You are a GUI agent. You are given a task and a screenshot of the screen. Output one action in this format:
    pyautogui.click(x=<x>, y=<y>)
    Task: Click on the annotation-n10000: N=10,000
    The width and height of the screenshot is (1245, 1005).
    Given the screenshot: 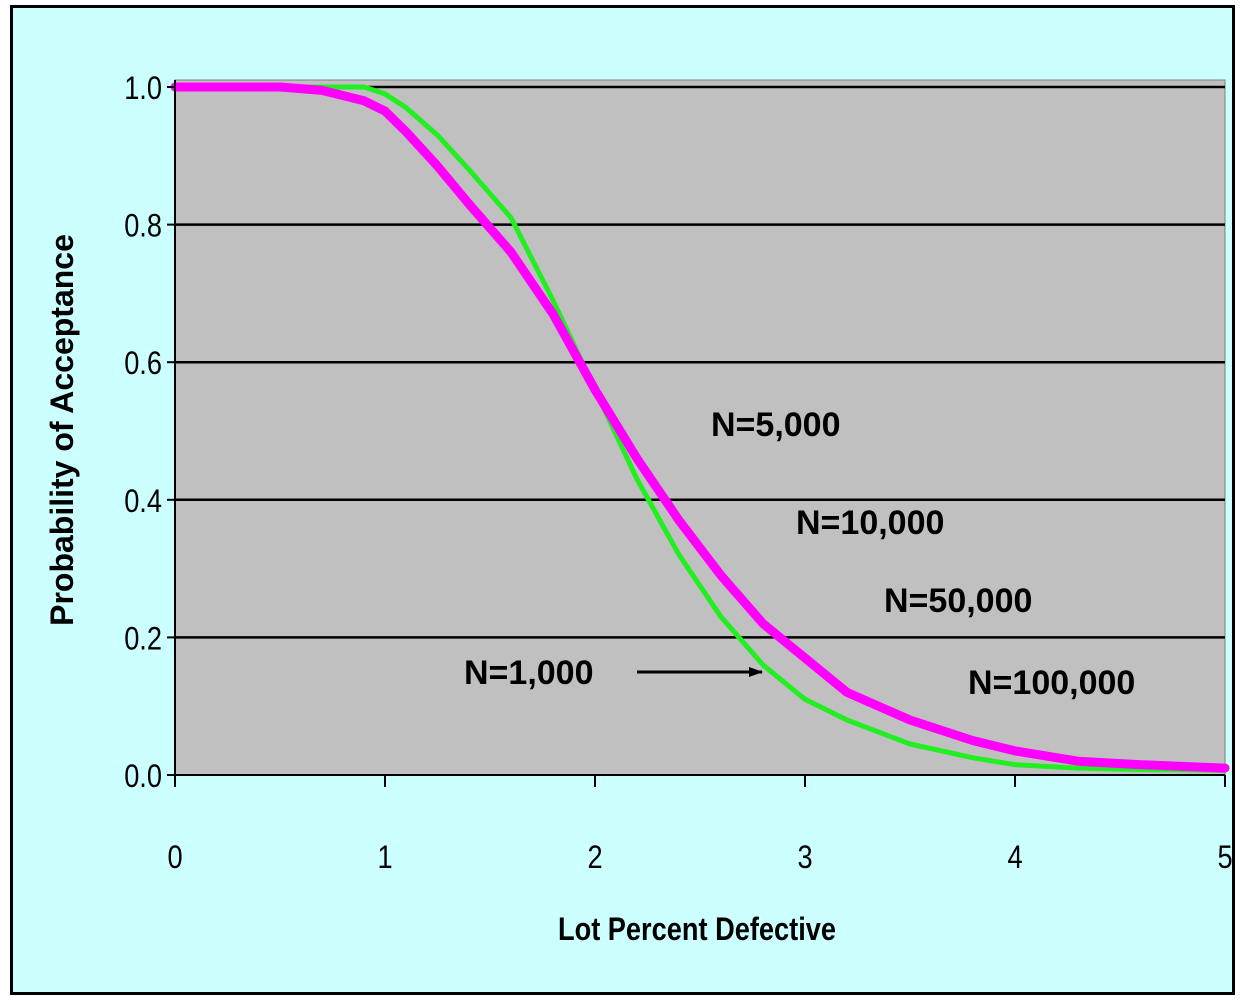 What is the action you would take?
    pyautogui.click(x=870, y=523)
    